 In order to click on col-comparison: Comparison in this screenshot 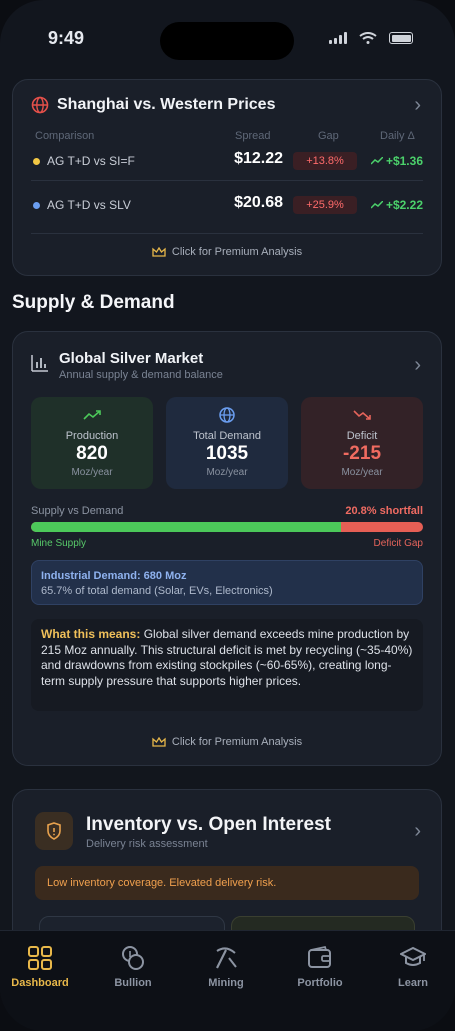, I will do `click(65, 136)`.